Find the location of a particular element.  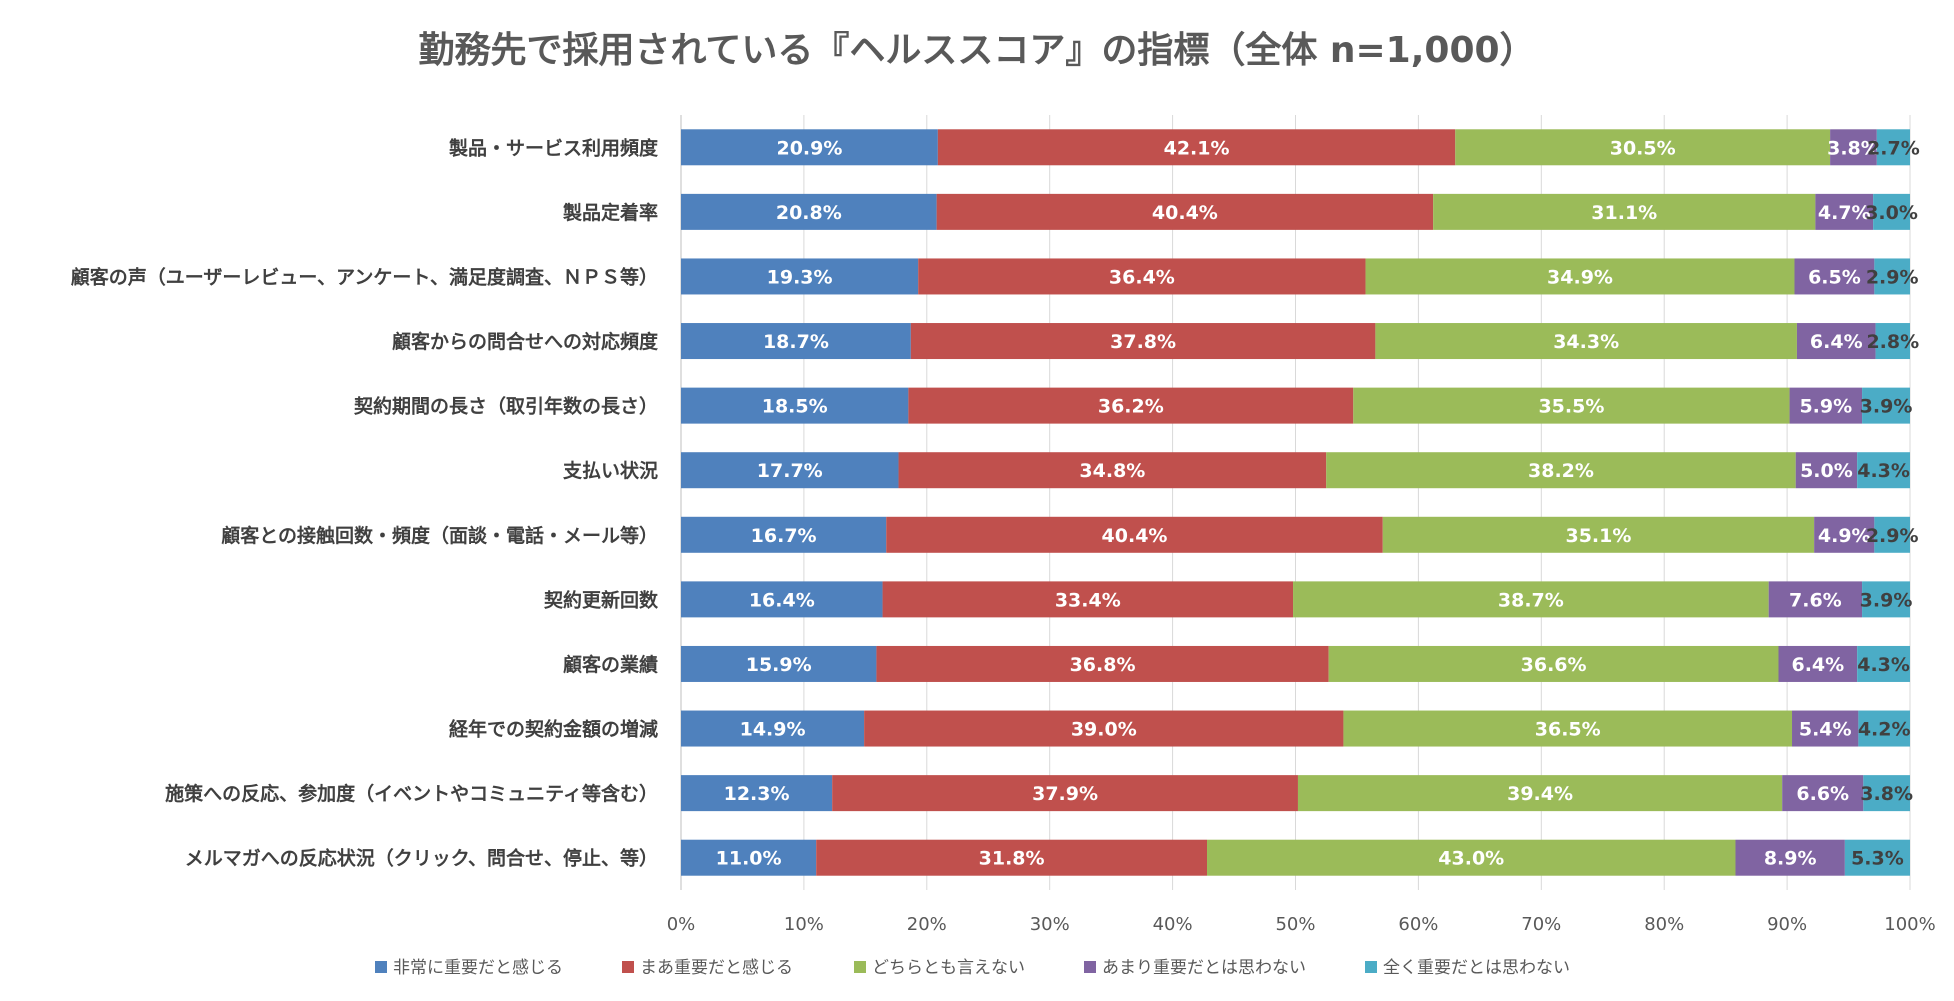

x-tick-label: 10% is located at coordinates (804, 924).